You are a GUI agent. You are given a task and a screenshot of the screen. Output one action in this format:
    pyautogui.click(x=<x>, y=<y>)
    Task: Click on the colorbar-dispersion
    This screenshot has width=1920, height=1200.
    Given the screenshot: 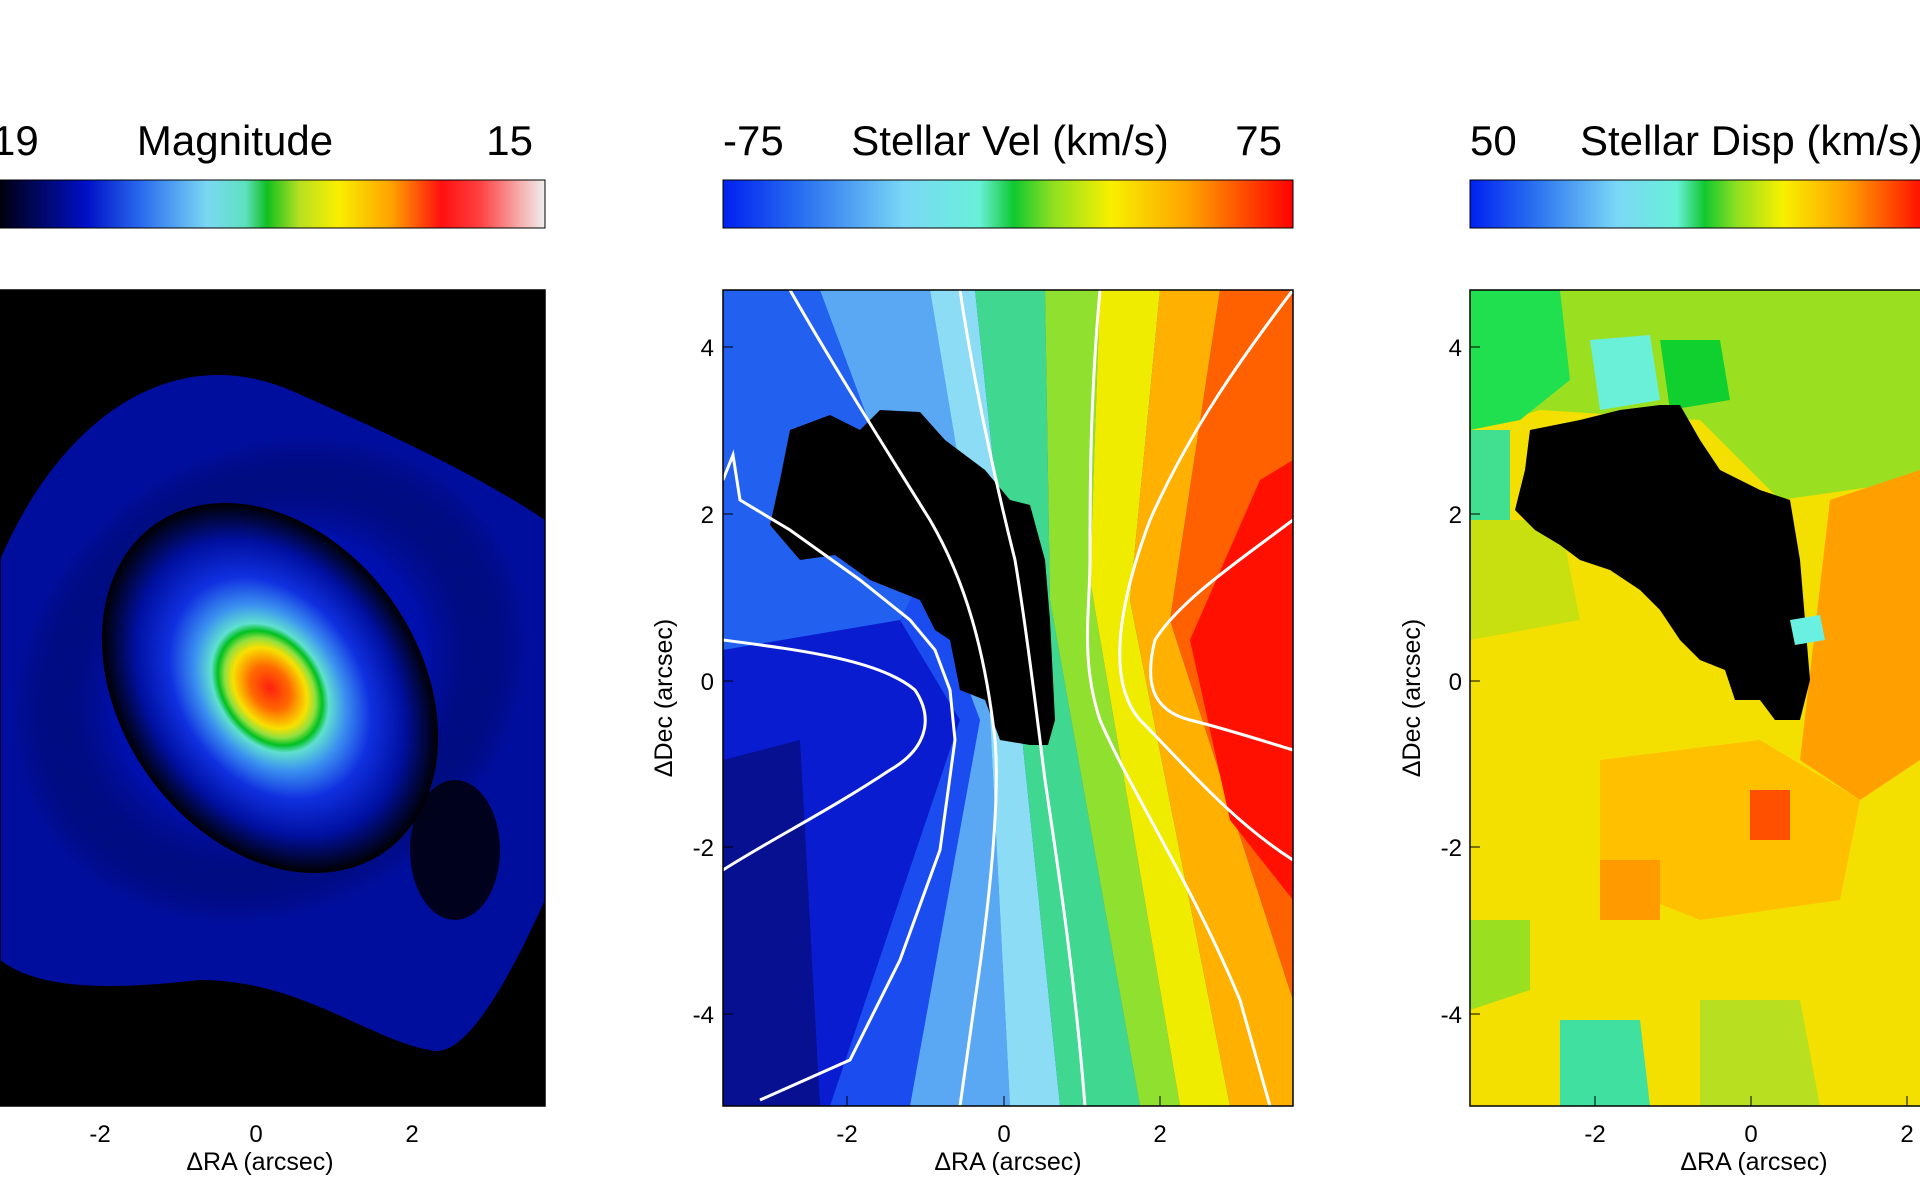 What is the action you would take?
    pyautogui.click(x=1694, y=204)
    